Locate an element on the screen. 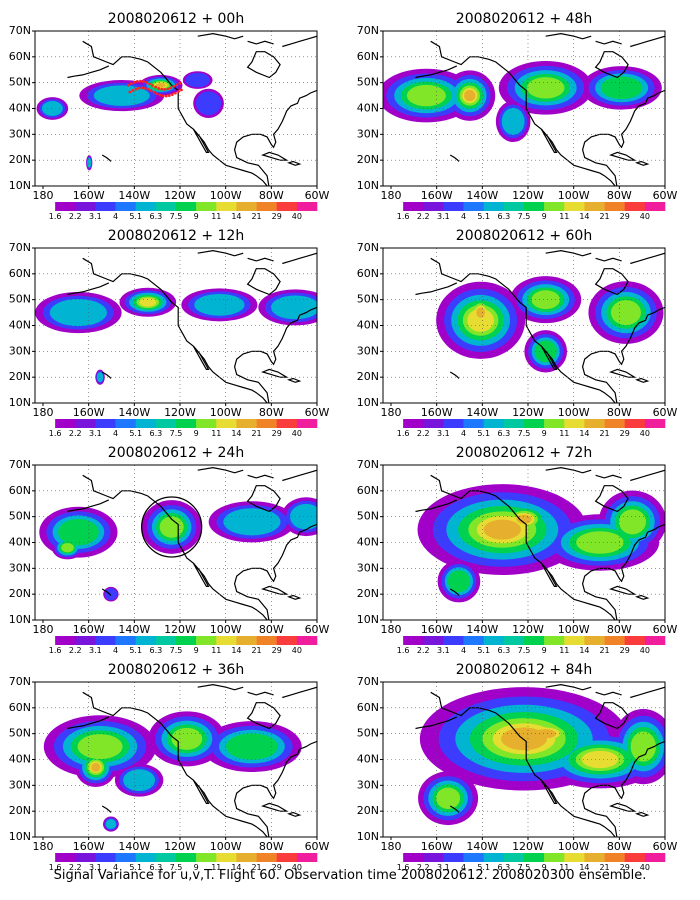 The image size is (700, 900). colorbar-label: 11 is located at coordinates (216, 216).